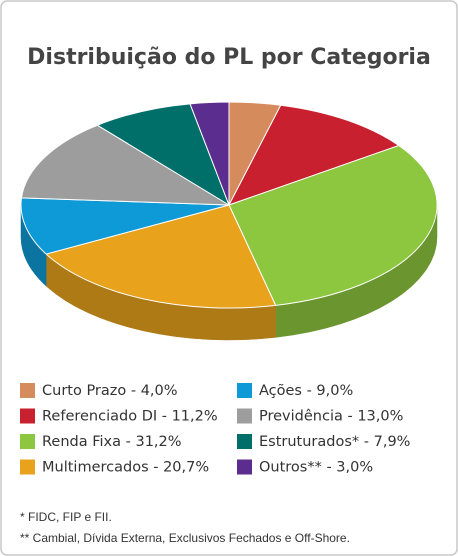 Image resolution: width=458 pixels, height=556 pixels. I want to click on legend-label: Multimercados - 20,7%, so click(125, 468).